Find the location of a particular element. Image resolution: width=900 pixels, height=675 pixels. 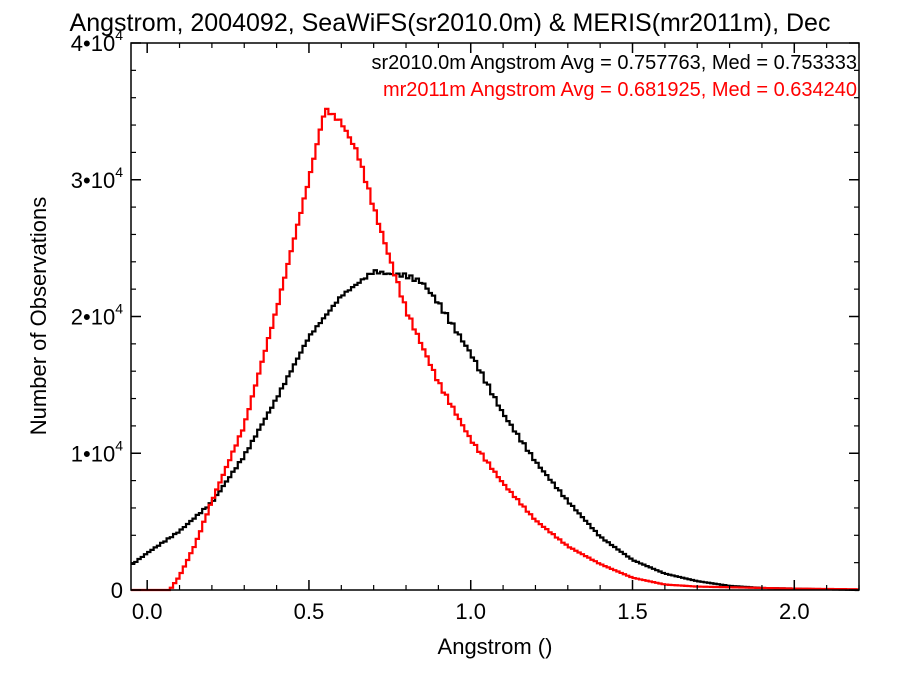

x-axis-label: Angstrom () is located at coordinates (495, 646).